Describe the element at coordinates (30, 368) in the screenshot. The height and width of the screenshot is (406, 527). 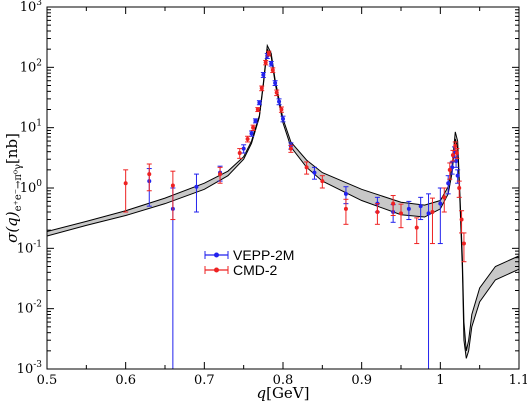
I see `y-tick-label: 10⁻³` at that location.